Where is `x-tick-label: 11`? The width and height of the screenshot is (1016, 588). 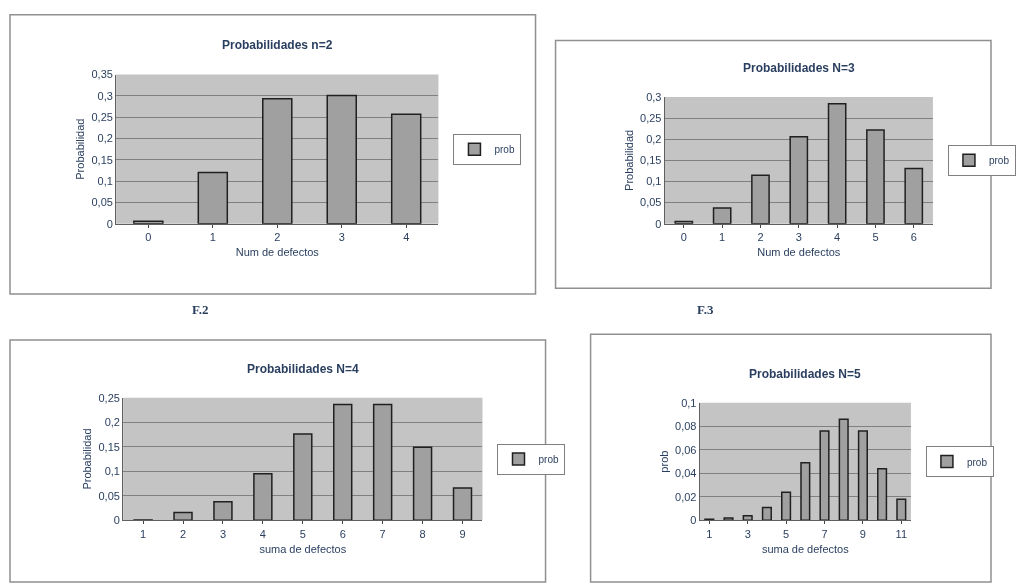 x-tick-label: 11 is located at coordinates (901, 533).